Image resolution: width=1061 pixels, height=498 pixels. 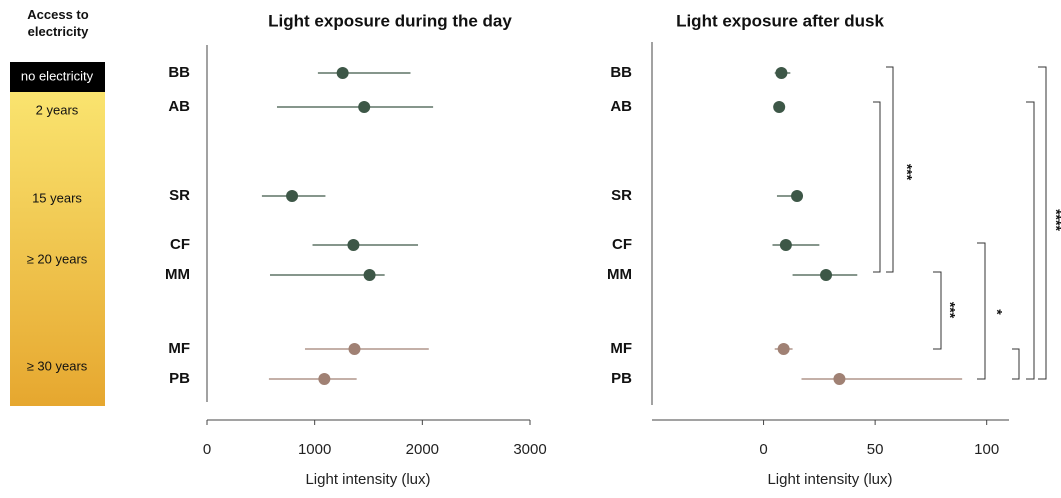 I want to click on level-label: 2 years, so click(x=57, y=109).